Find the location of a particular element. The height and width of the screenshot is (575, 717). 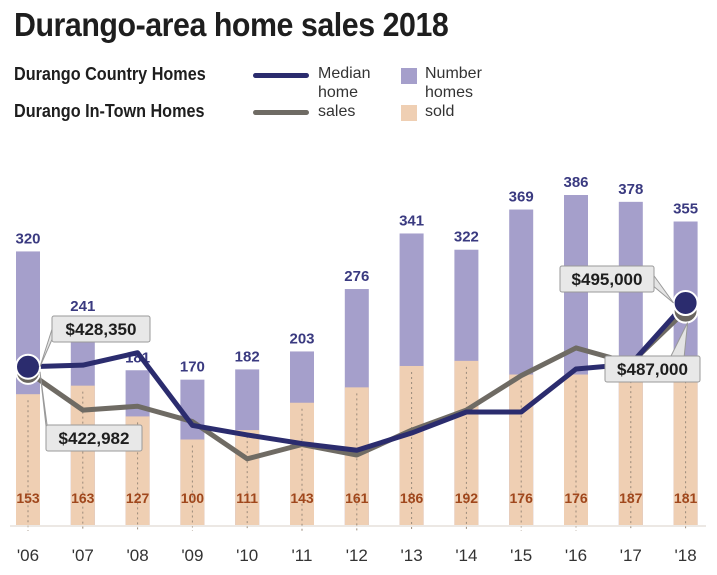

label-intown-2: 127 is located at coordinates (138, 498).